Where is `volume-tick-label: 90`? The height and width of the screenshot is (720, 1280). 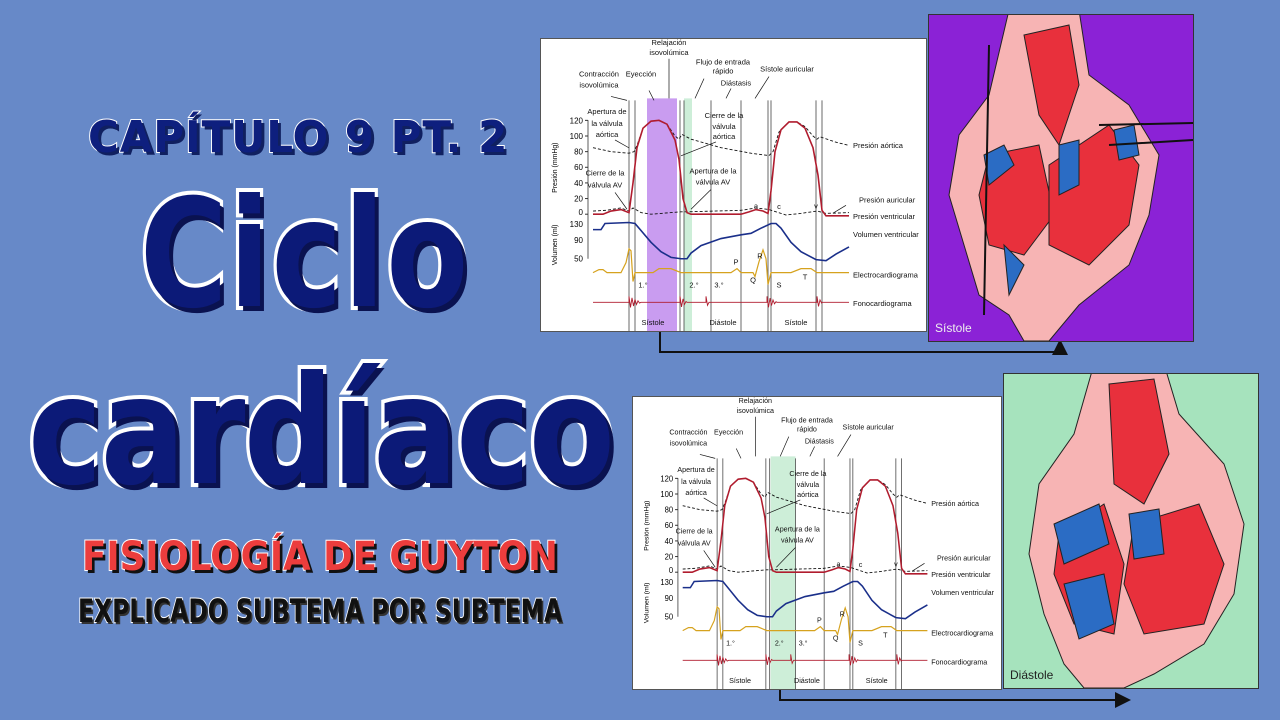
volume-tick-label: 90 is located at coordinates (578, 240).